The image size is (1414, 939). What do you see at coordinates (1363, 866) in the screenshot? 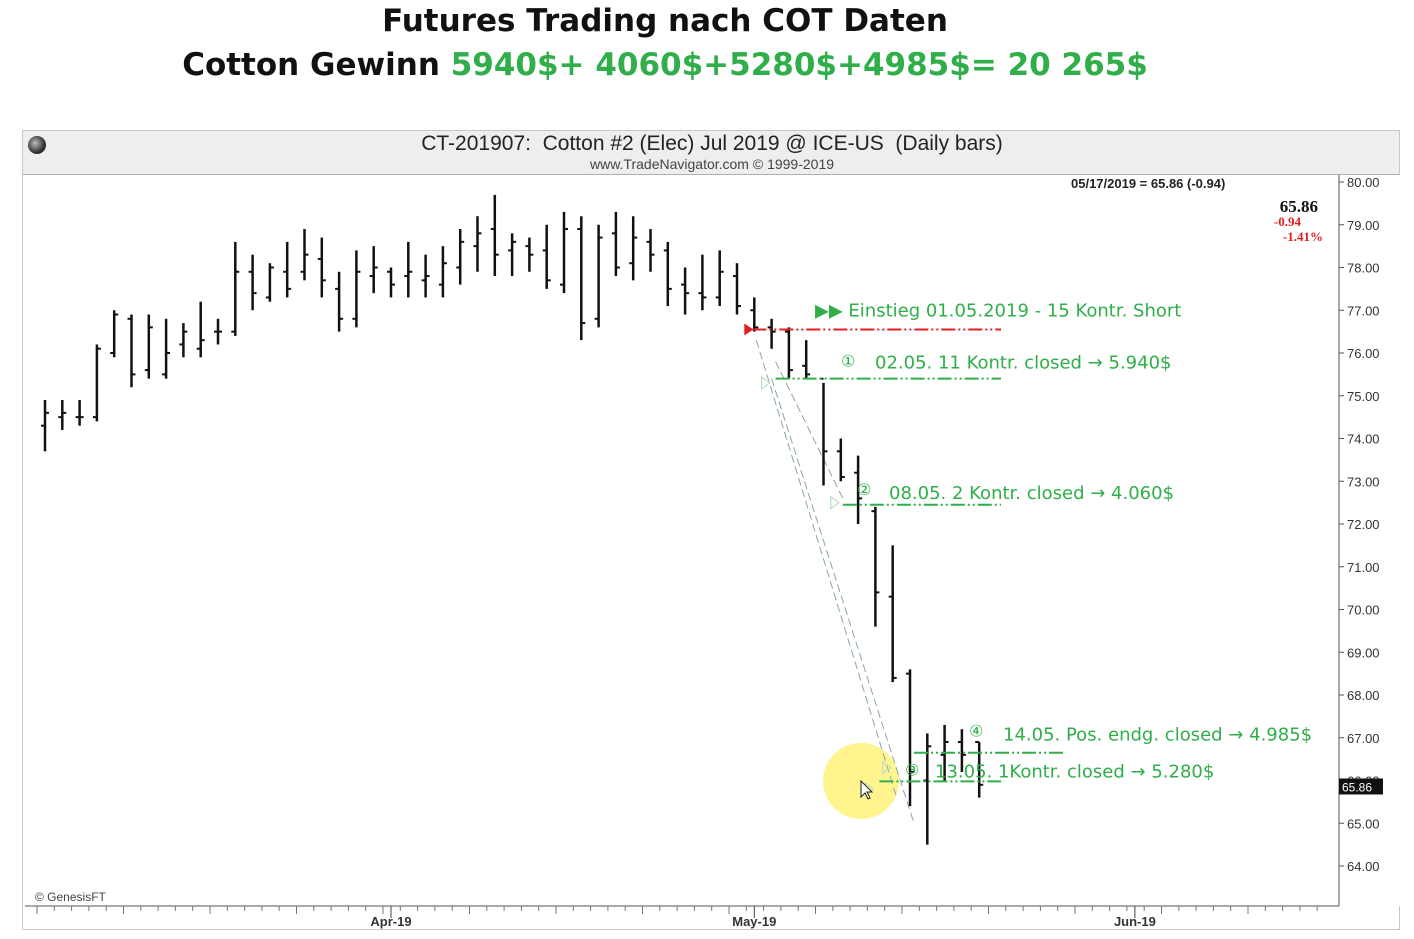
I see `y-tick-label: 64.00` at bounding box center [1363, 866].